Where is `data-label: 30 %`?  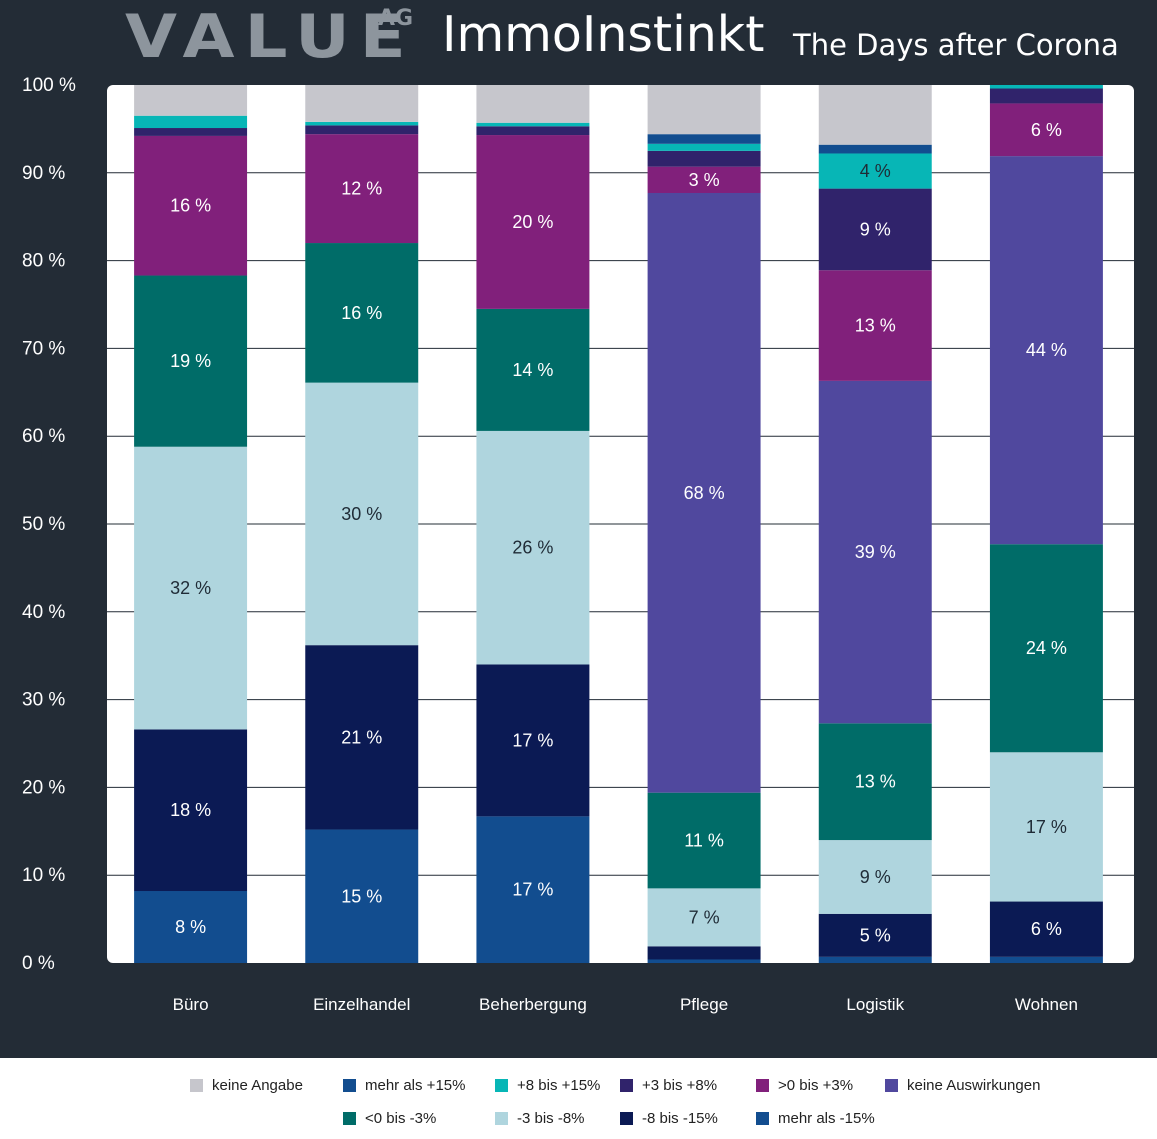 data-label: 30 % is located at coordinates (361, 514).